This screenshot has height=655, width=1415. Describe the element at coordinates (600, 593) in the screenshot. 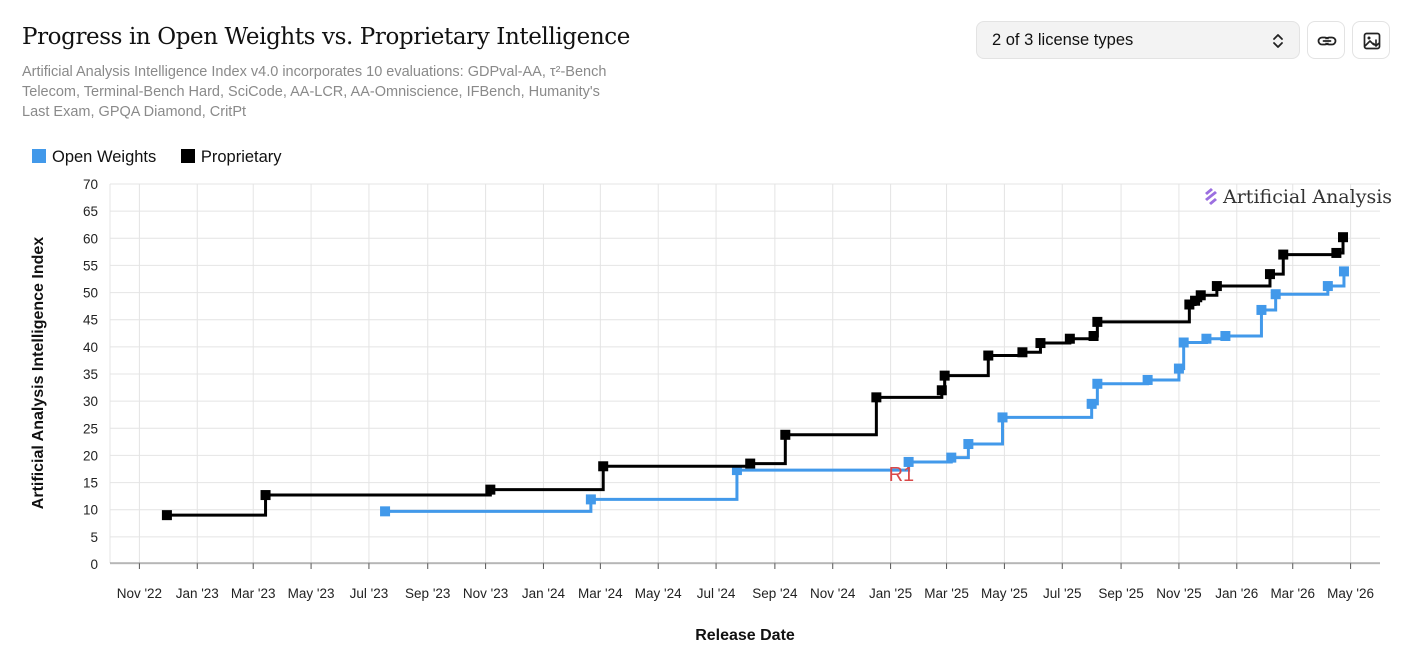

I see `x-tick-label: Mar '24` at that location.